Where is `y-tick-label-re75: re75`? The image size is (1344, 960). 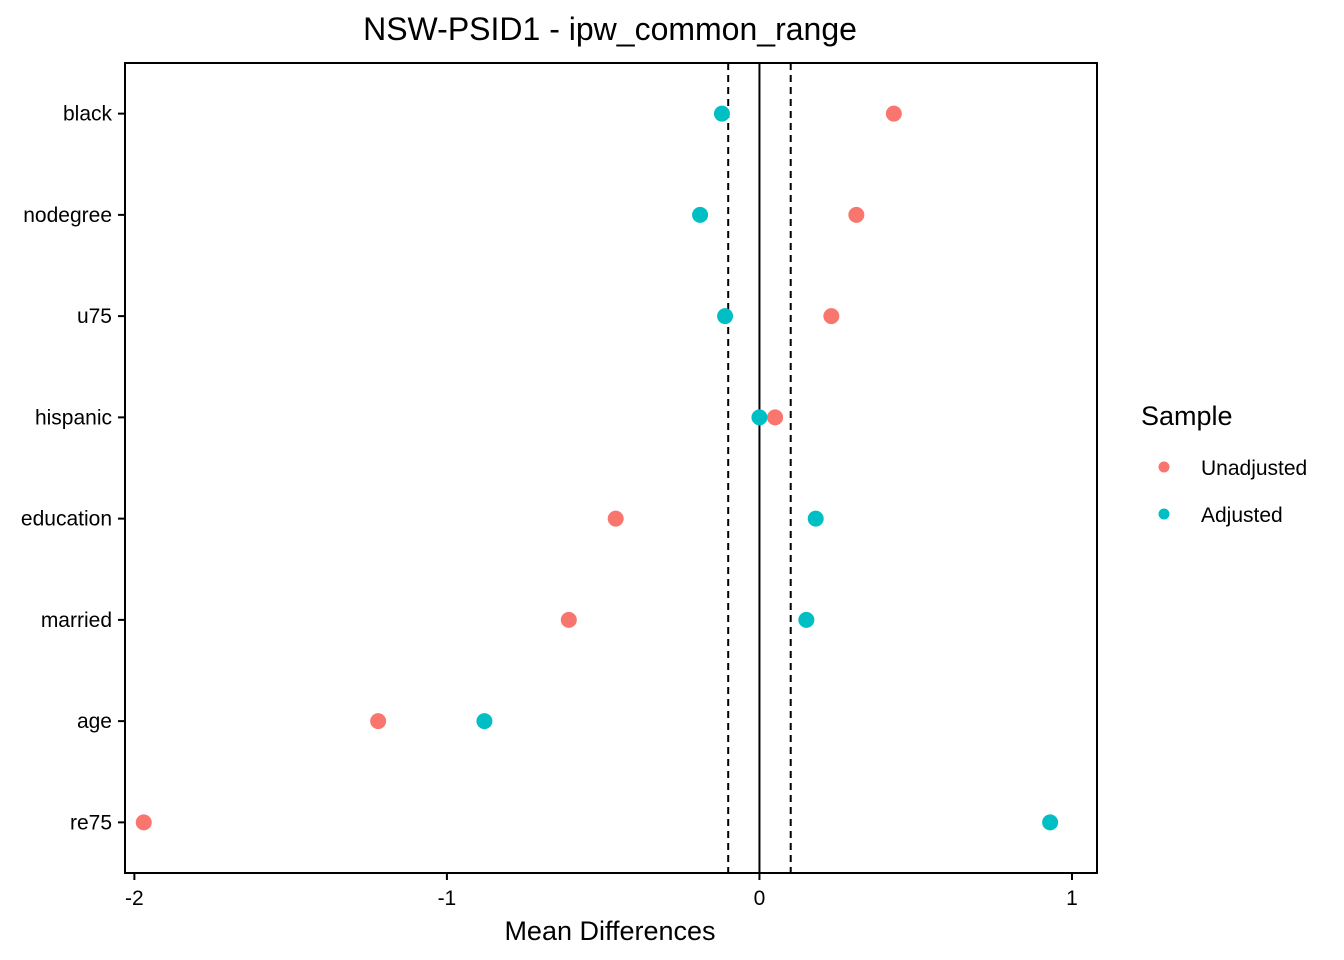 y-tick-label-re75: re75 is located at coordinates (91, 822).